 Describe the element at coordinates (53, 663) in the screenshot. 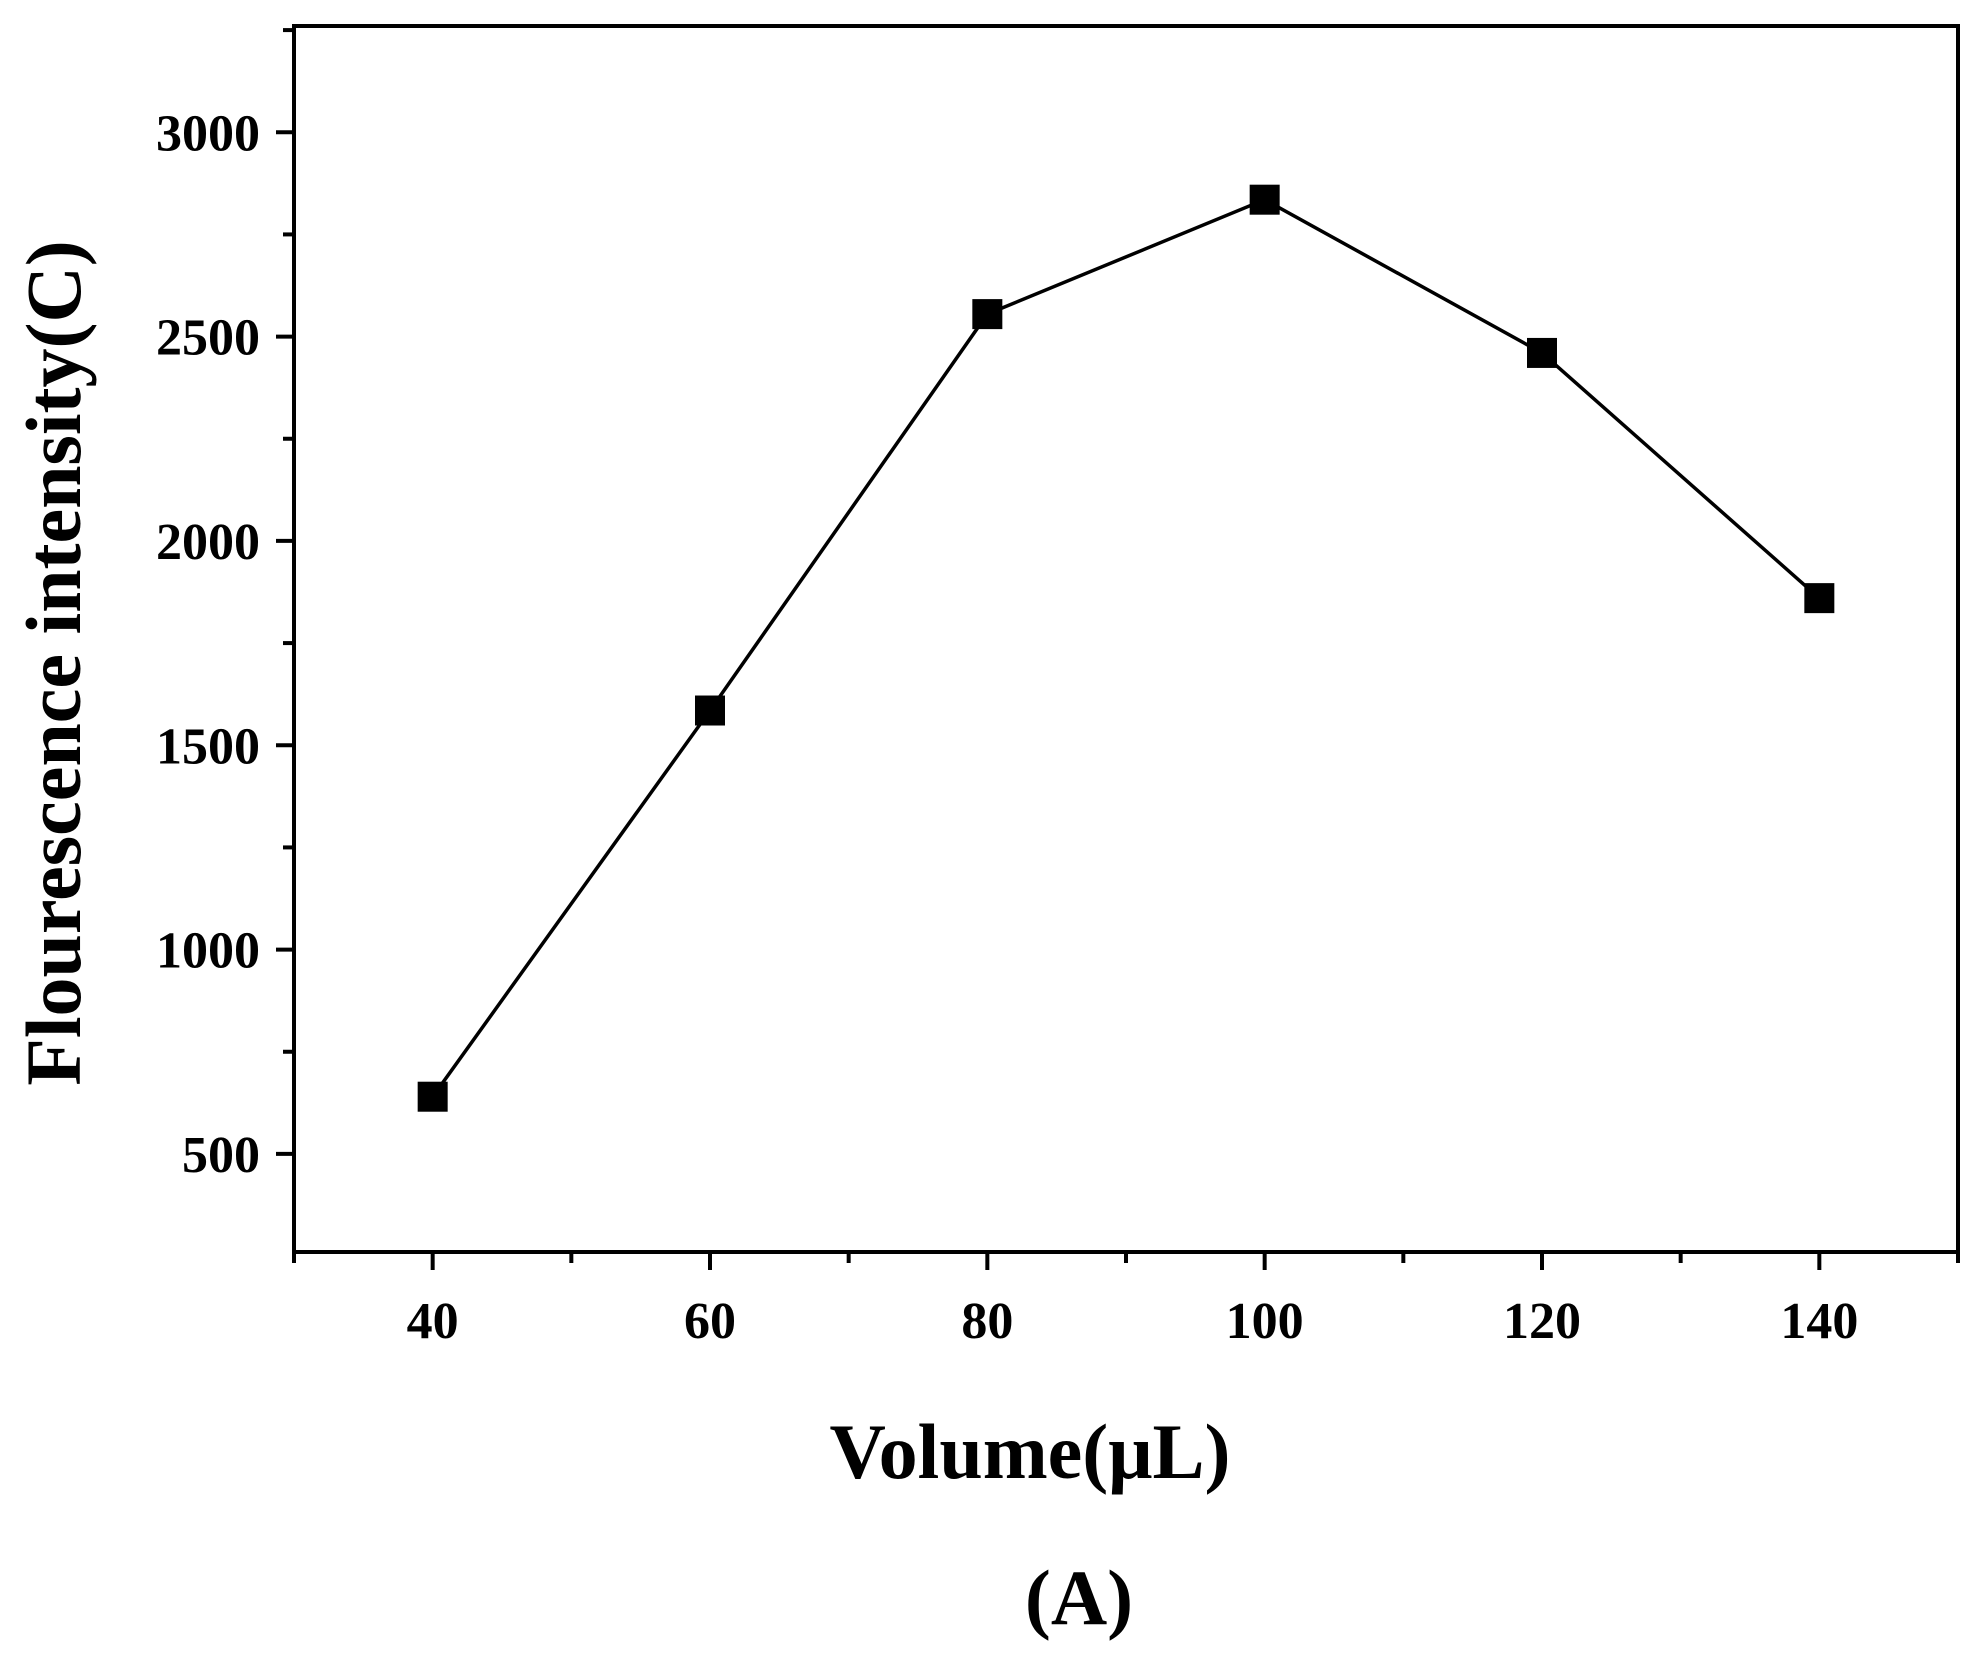

I see `y-axis-title: Flourescence intensity(C)` at that location.